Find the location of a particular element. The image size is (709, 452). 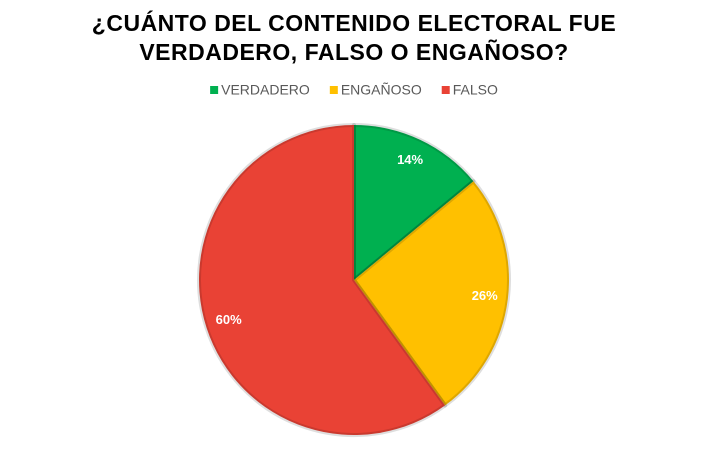

value-label: 26% is located at coordinates (485, 295).